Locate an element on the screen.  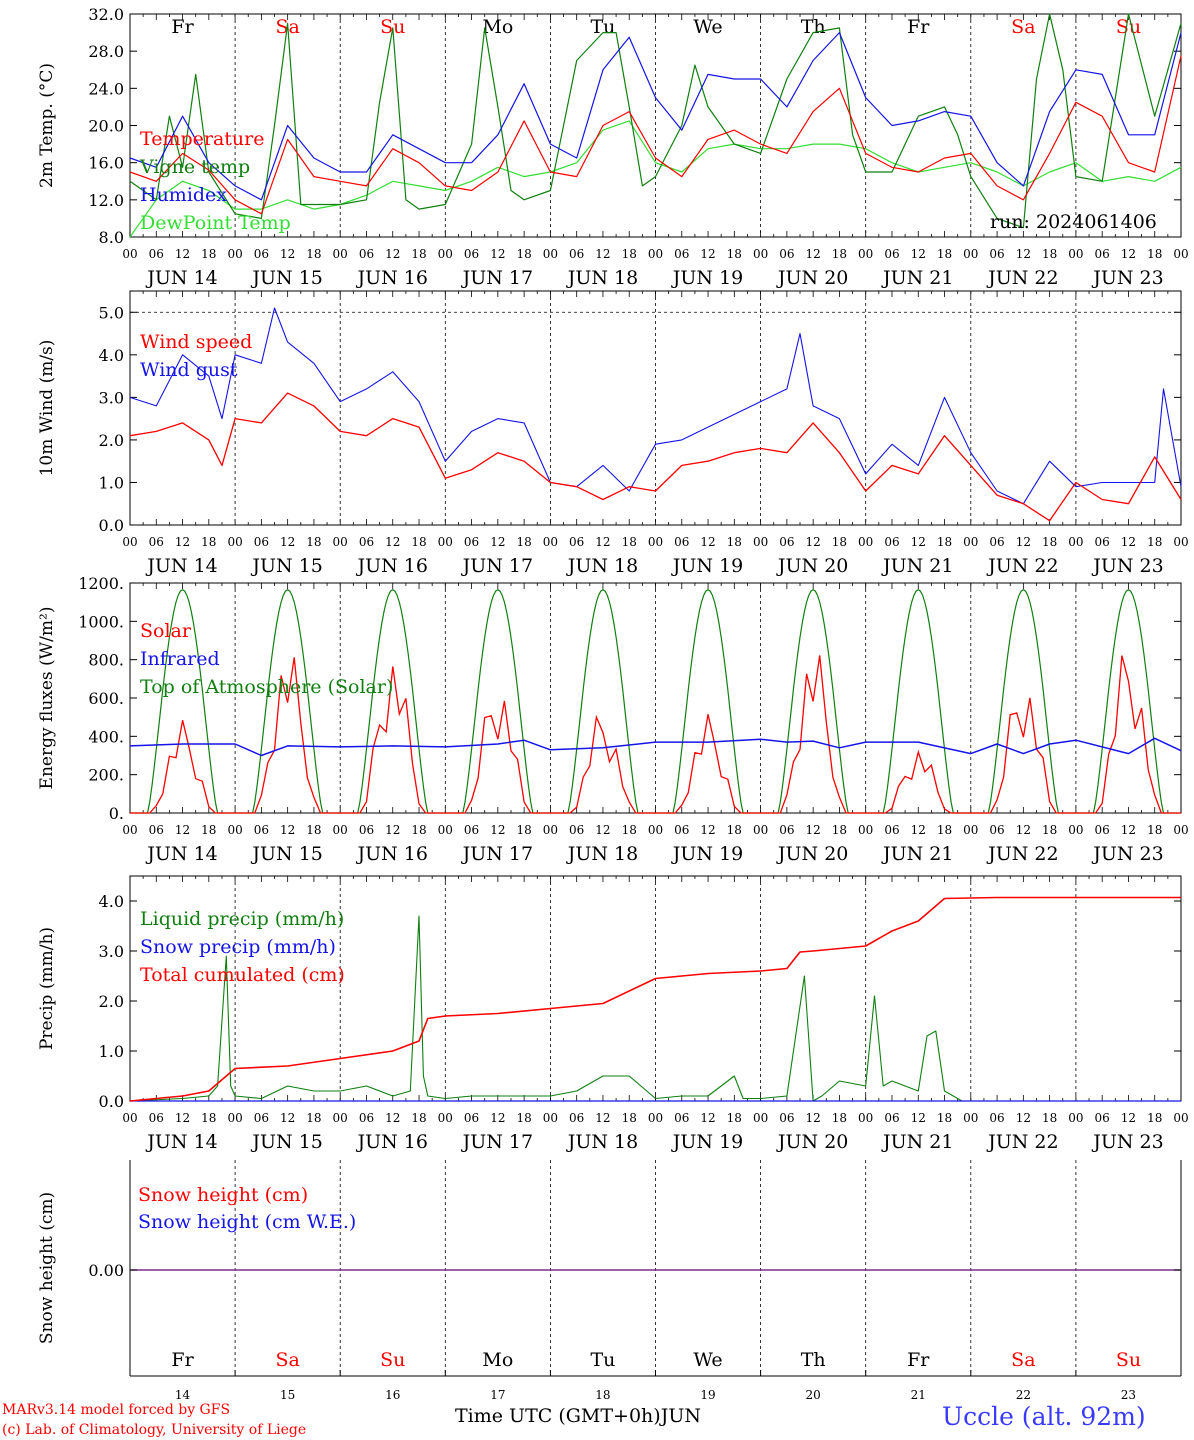
day-number: 21 is located at coordinates (918, 1395).